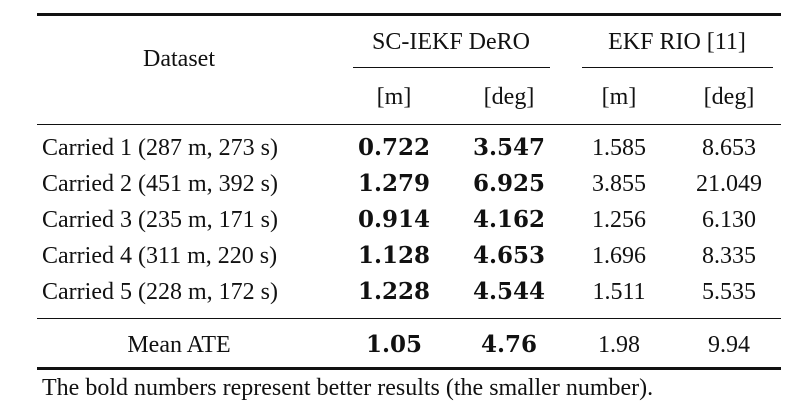 This screenshot has height=413, width=803. What do you see at coordinates (409, 14) in the screenshot?
I see `top-rule` at bounding box center [409, 14].